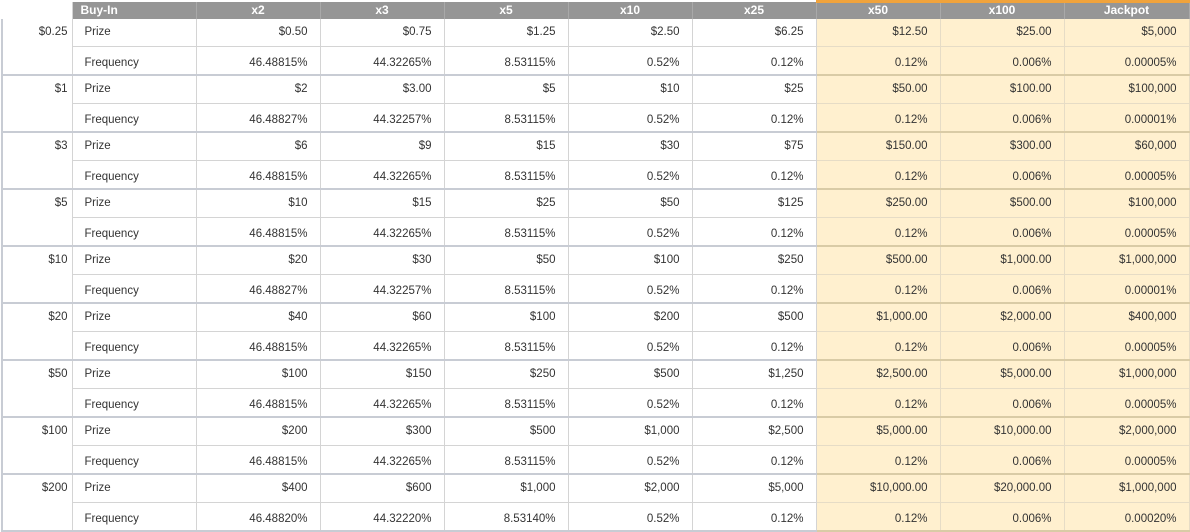  I want to click on buy-in-cell: $10, so click(37, 274).